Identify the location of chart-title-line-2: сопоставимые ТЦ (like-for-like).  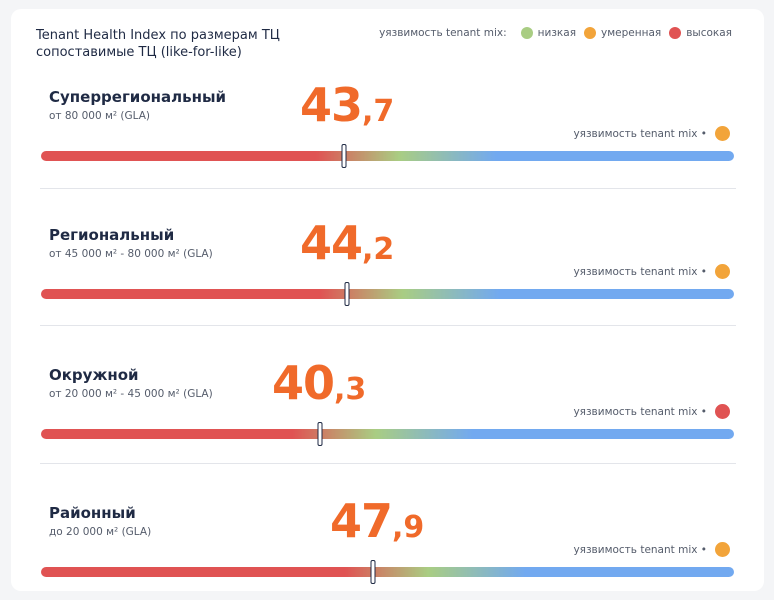
(139, 52).